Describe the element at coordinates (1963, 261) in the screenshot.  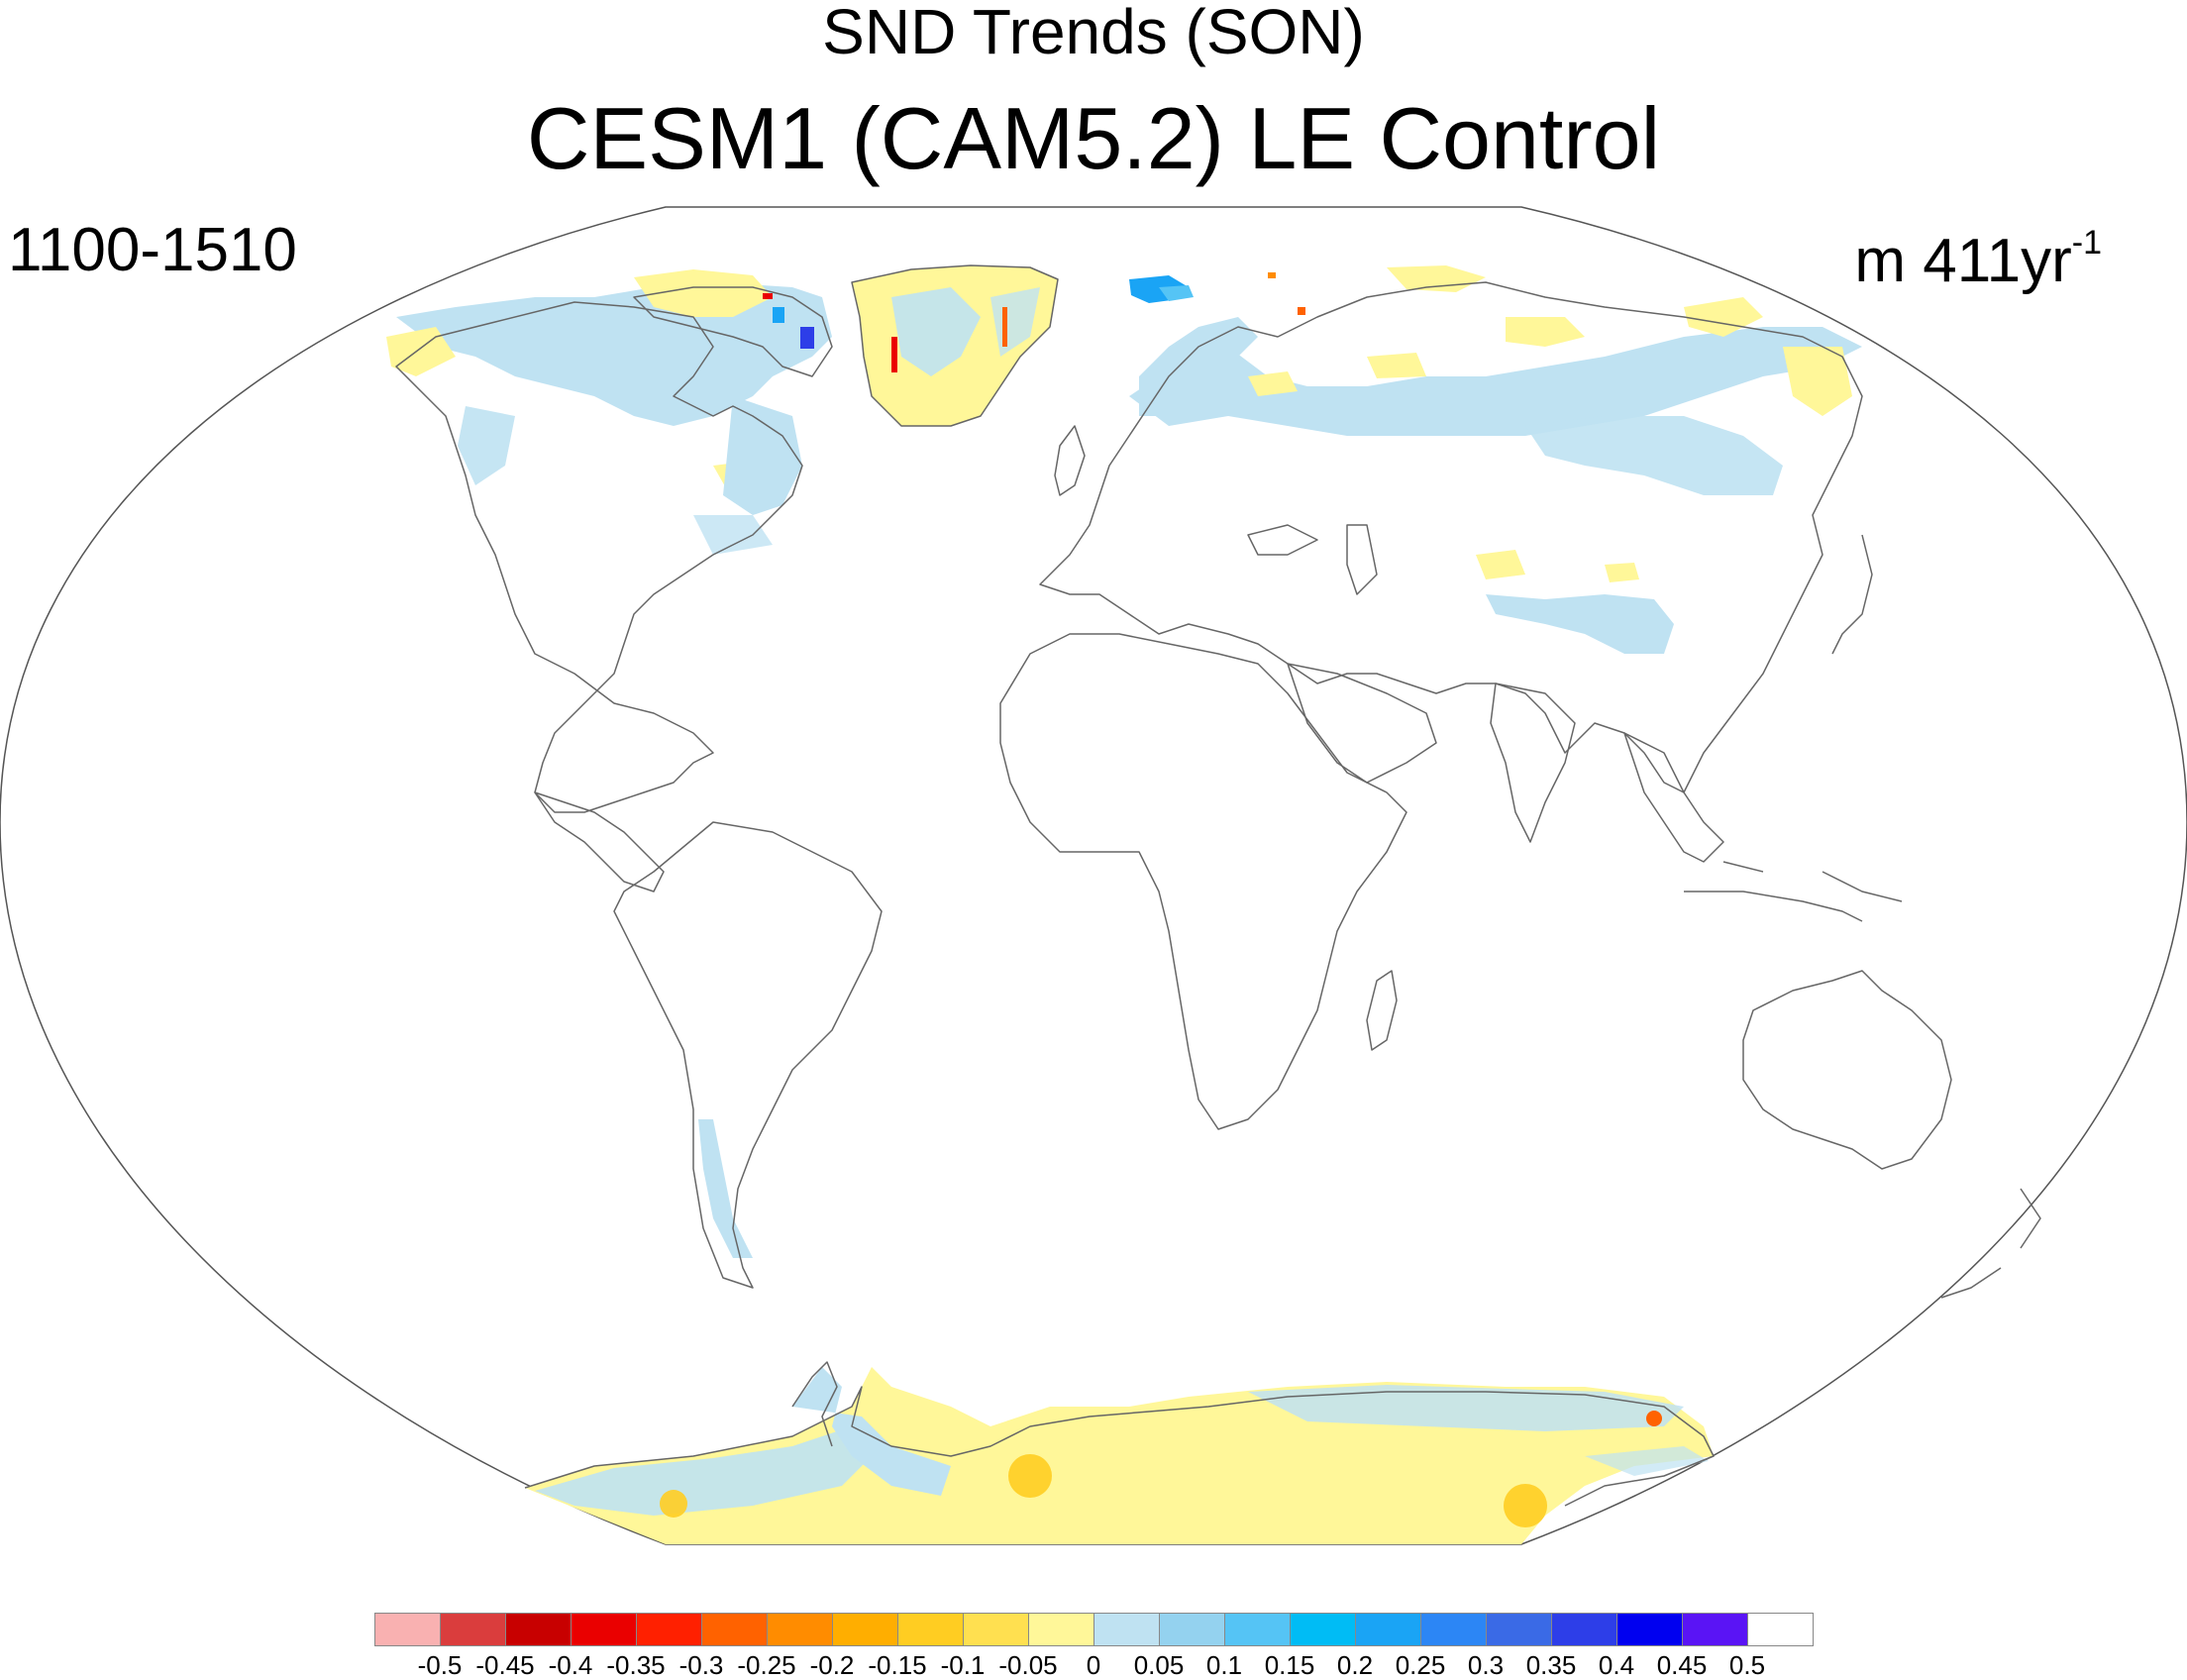
I see `units-base: m 411yr` at that location.